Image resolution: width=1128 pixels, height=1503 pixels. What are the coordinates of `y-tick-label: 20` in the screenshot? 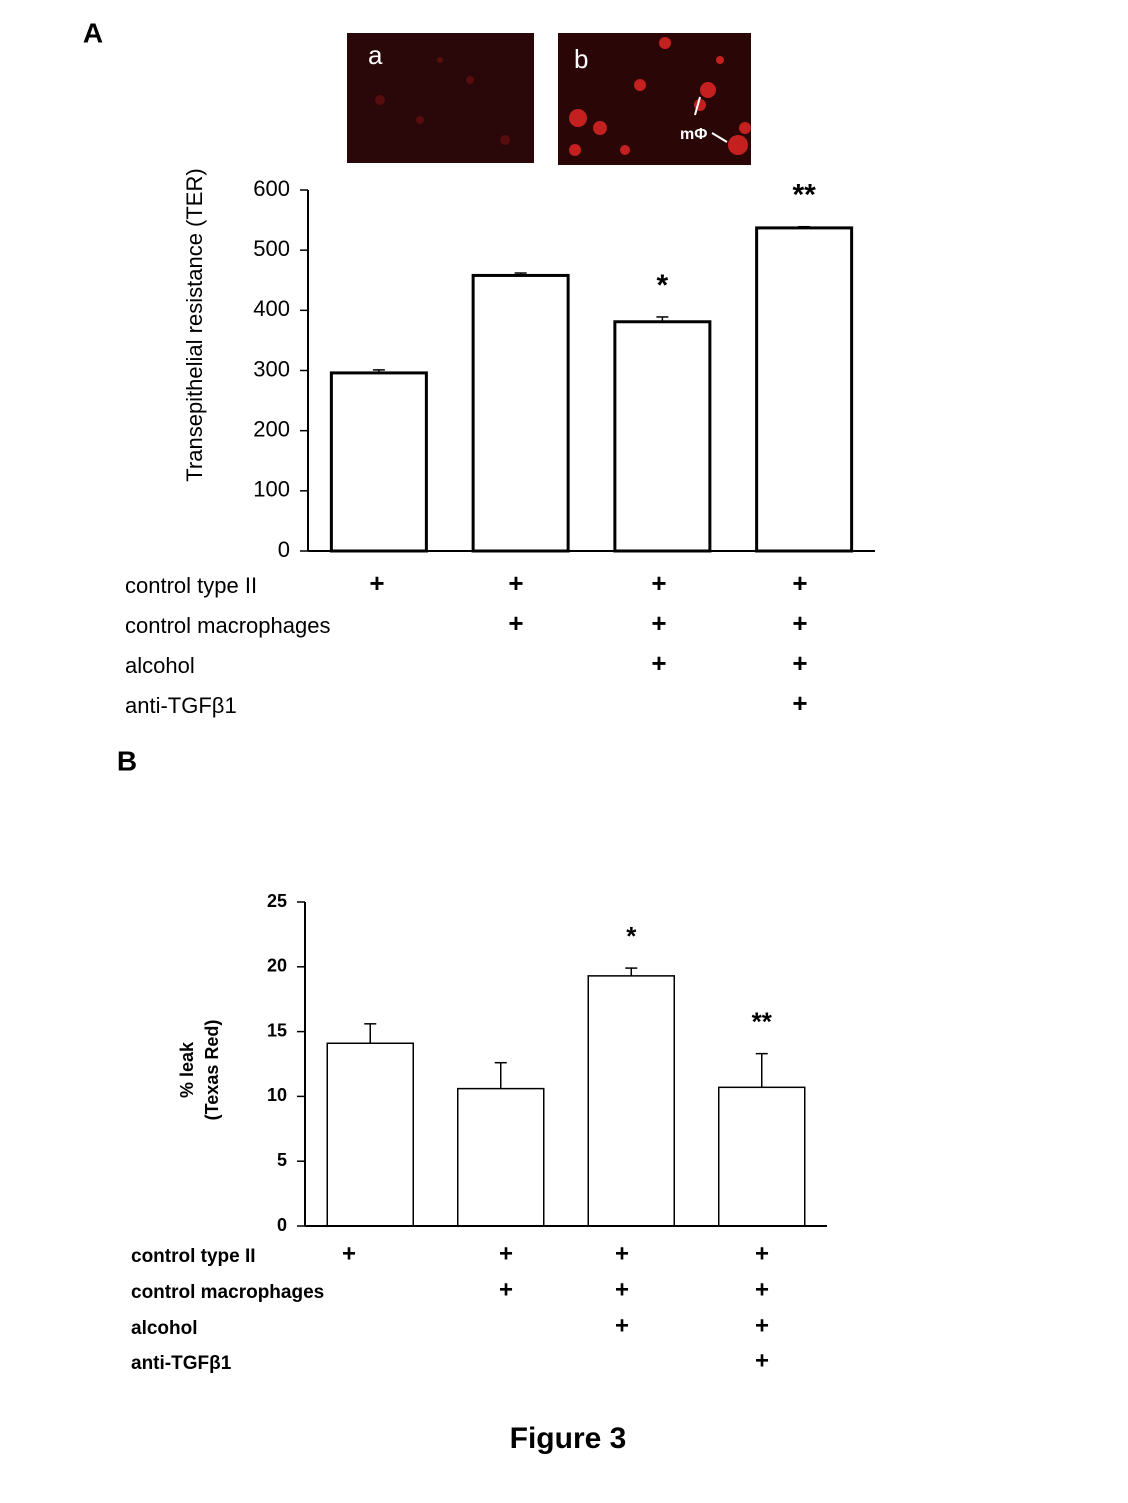 It's located at (277, 966).